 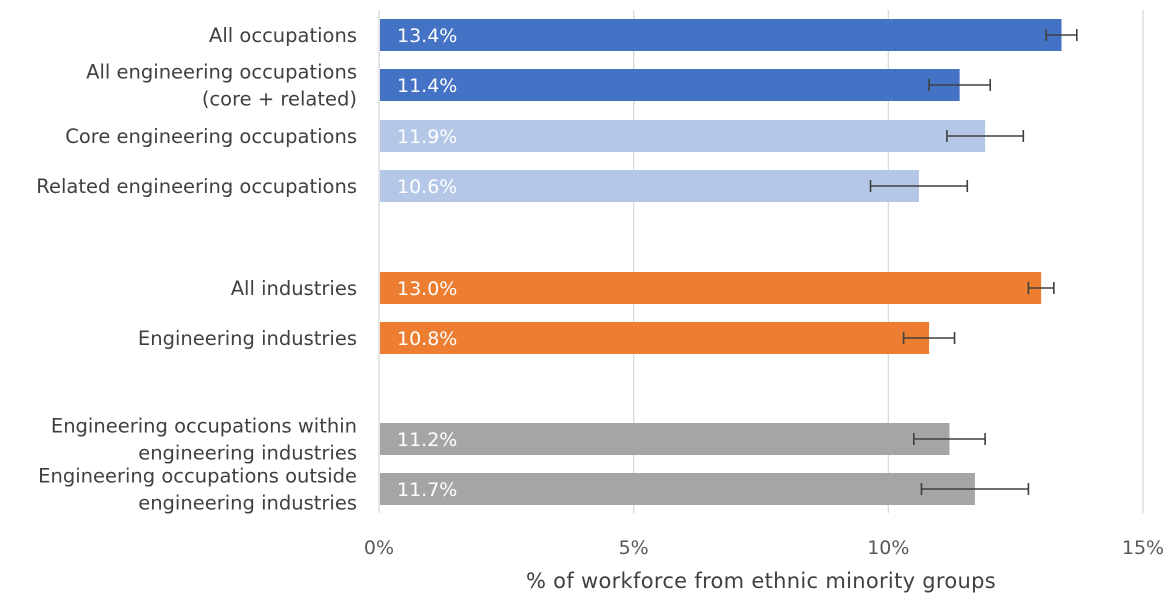 I want to click on data-label: 13.4%, so click(x=427, y=36).